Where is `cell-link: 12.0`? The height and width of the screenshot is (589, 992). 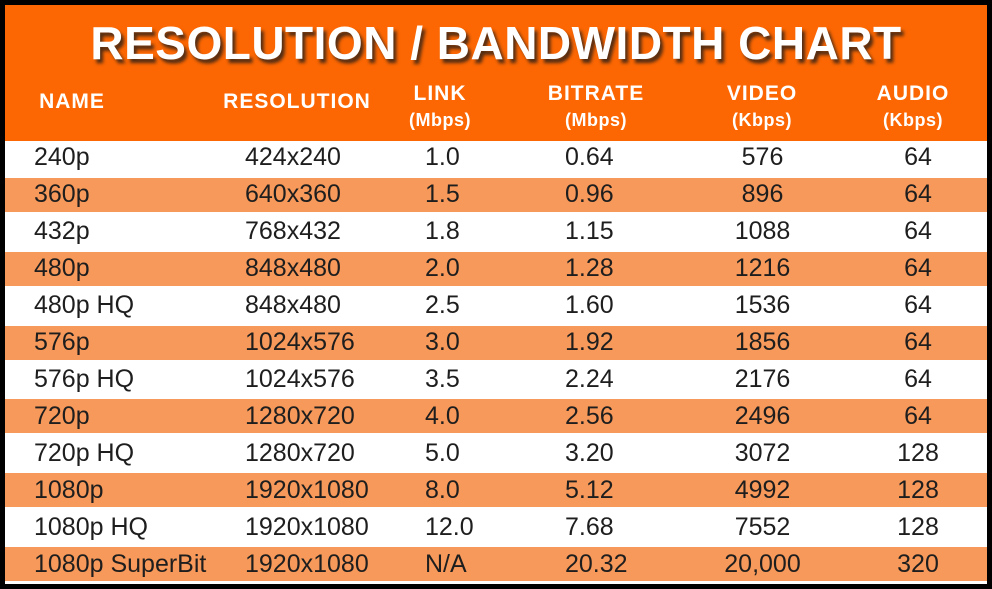
cell-link: 12.0 is located at coordinates (449, 526).